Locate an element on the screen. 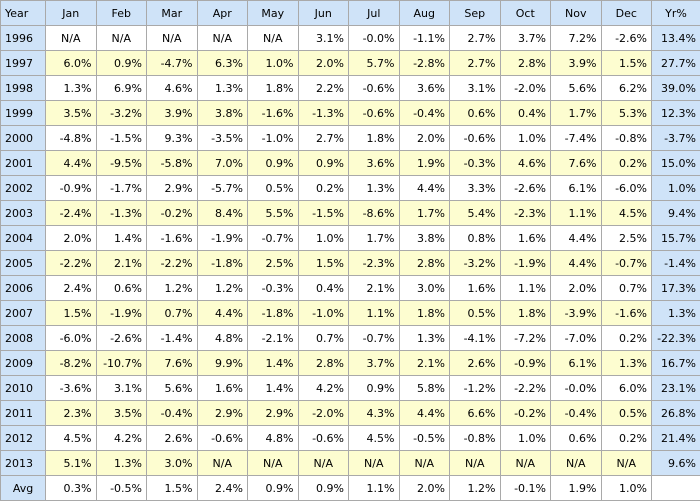  month-return-cell: 2.3% is located at coordinates (71, 413).